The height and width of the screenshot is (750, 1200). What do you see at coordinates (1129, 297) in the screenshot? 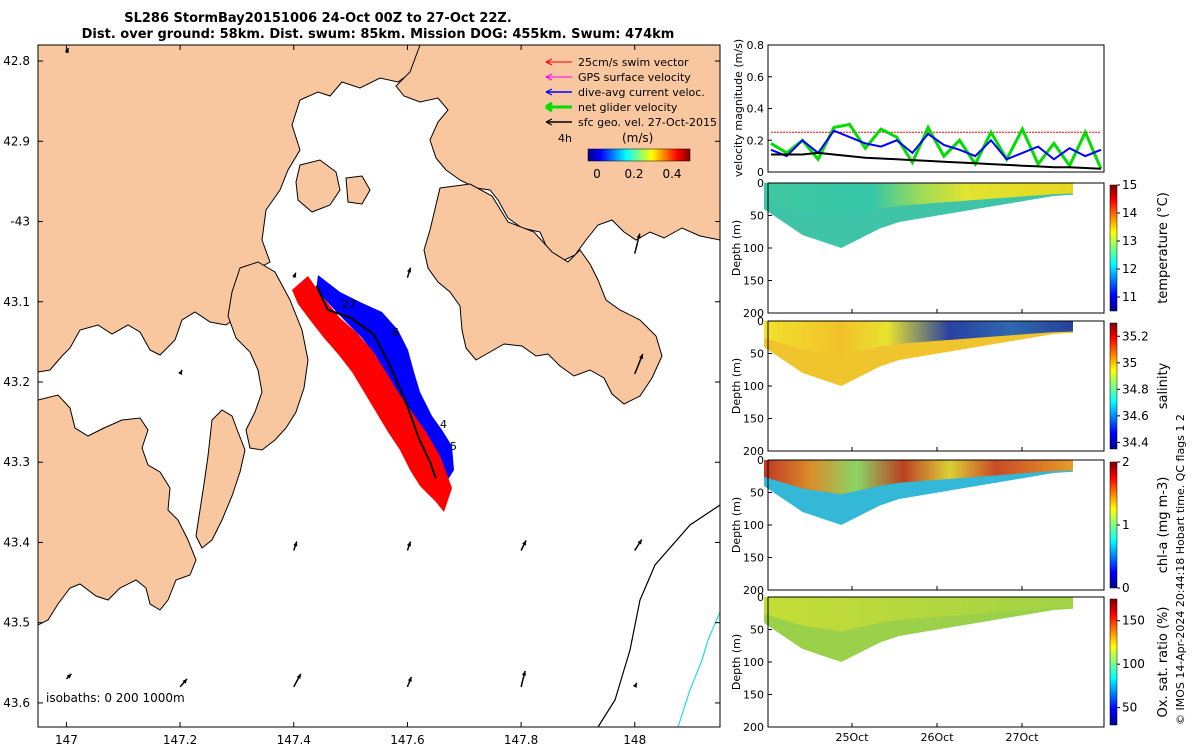
I see `colorbar-tick-label: 11` at bounding box center [1129, 297].